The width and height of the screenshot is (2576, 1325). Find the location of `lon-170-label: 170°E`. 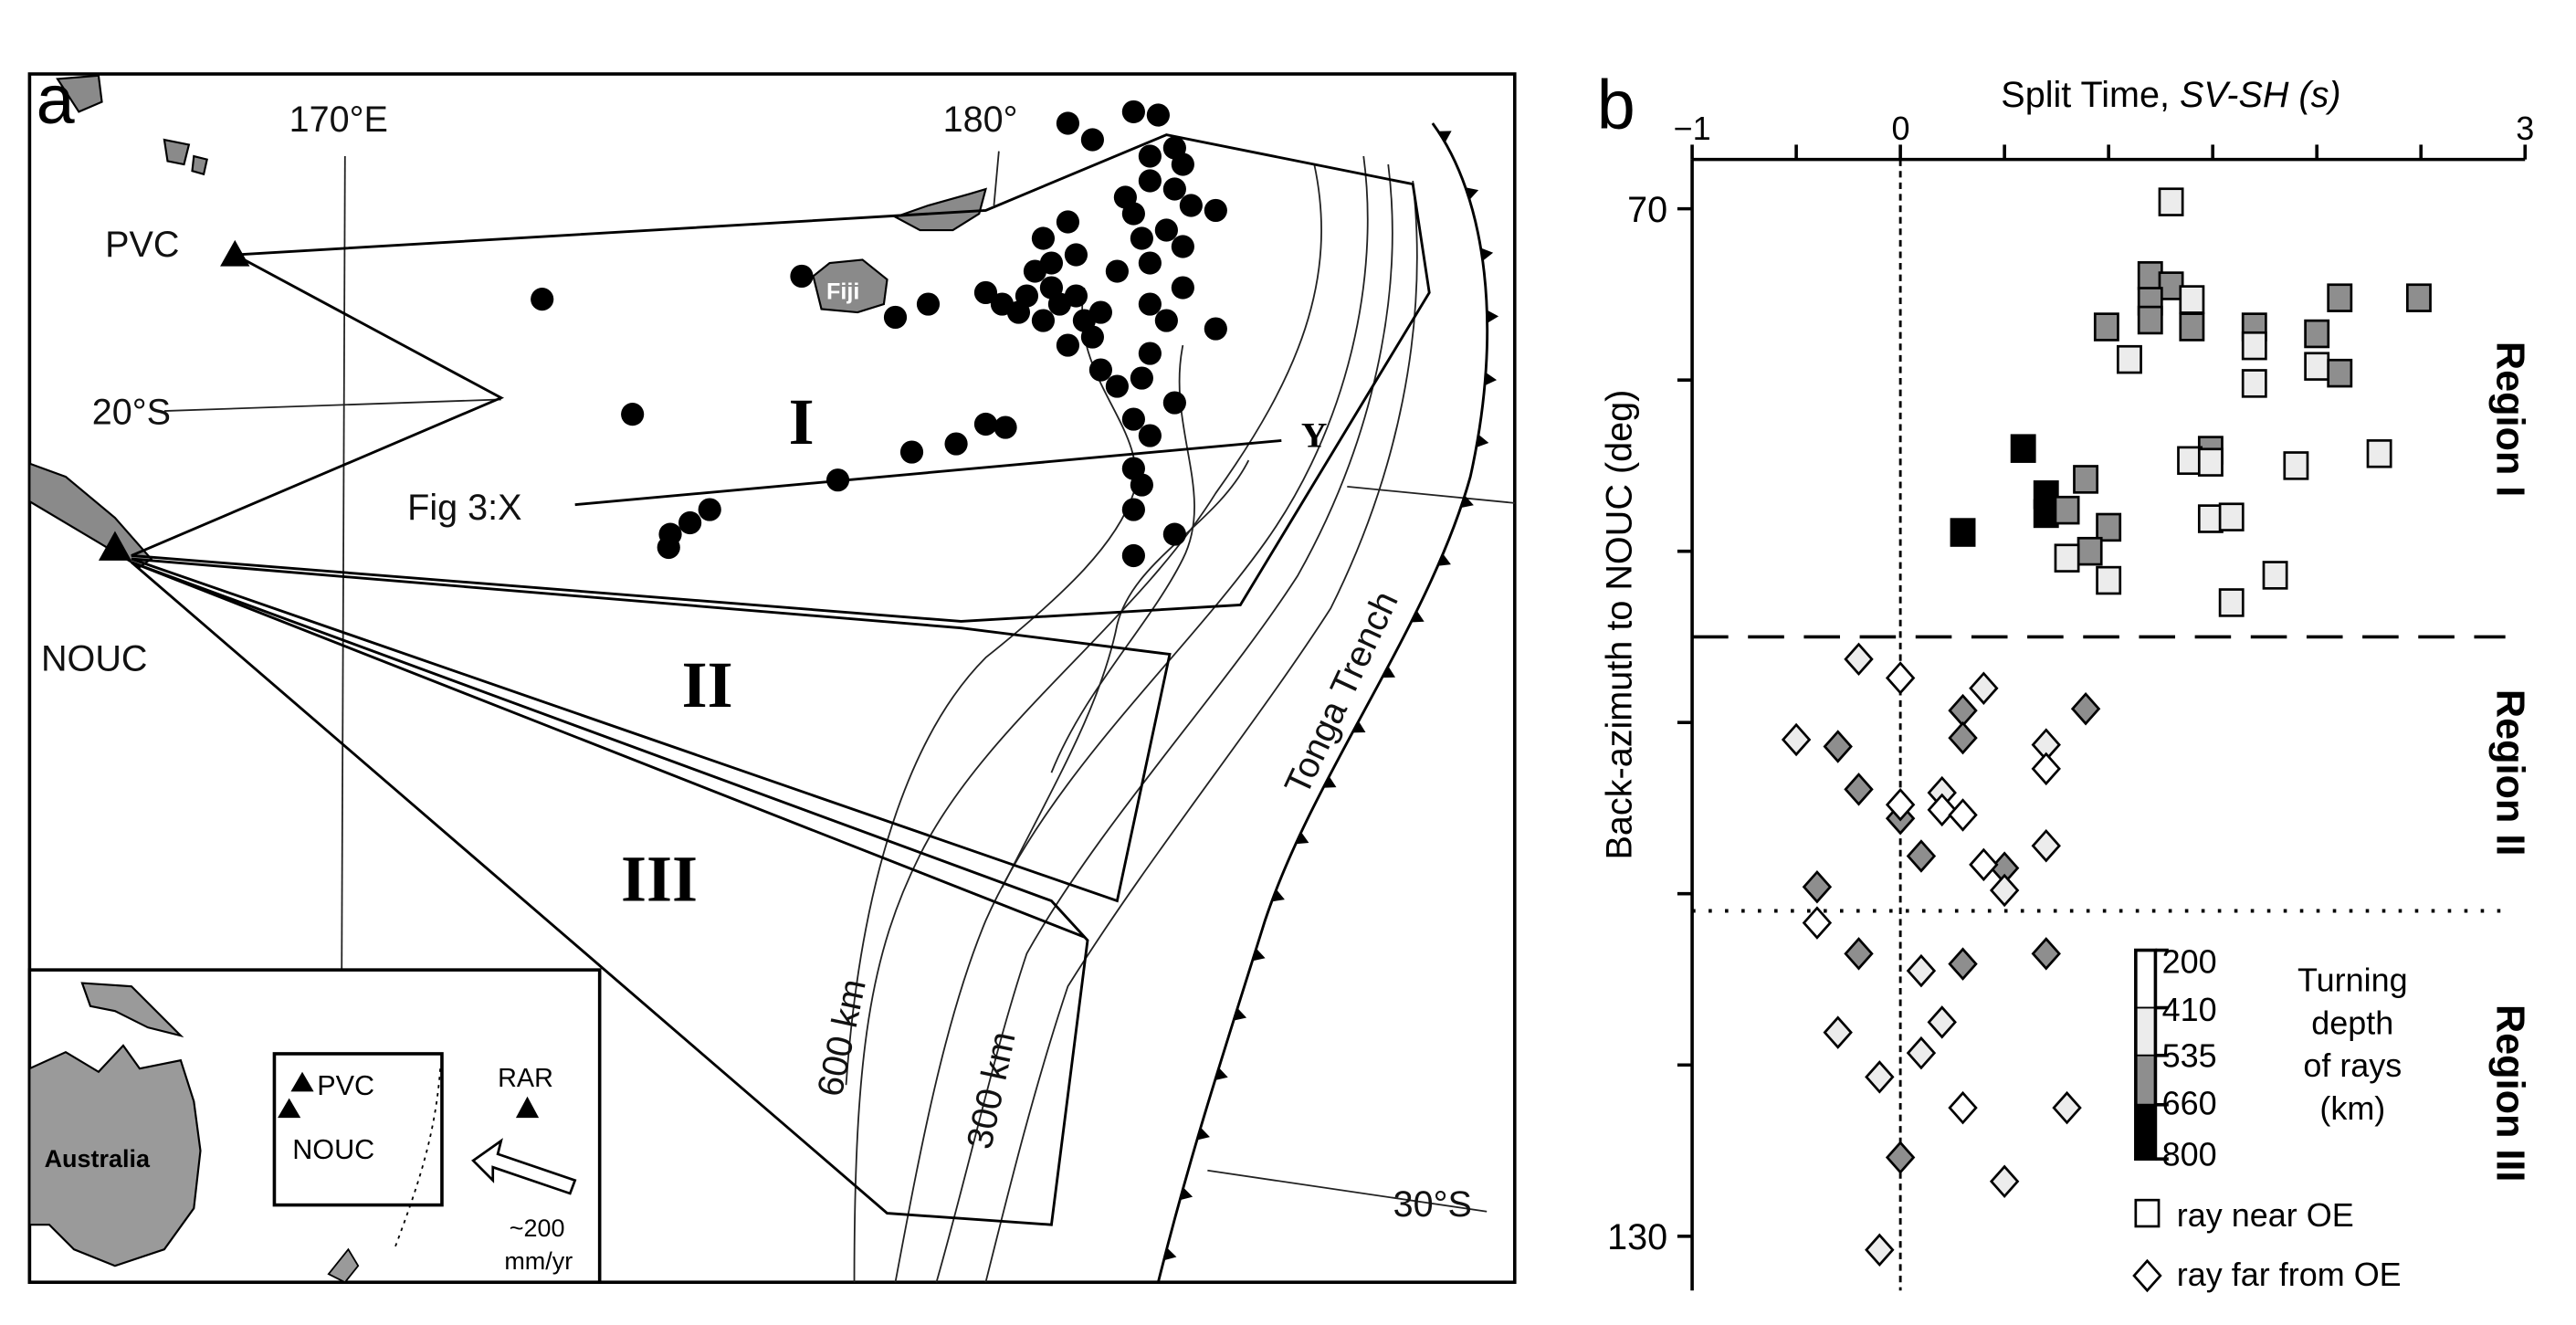

lon-170-label: 170°E is located at coordinates (338, 120).